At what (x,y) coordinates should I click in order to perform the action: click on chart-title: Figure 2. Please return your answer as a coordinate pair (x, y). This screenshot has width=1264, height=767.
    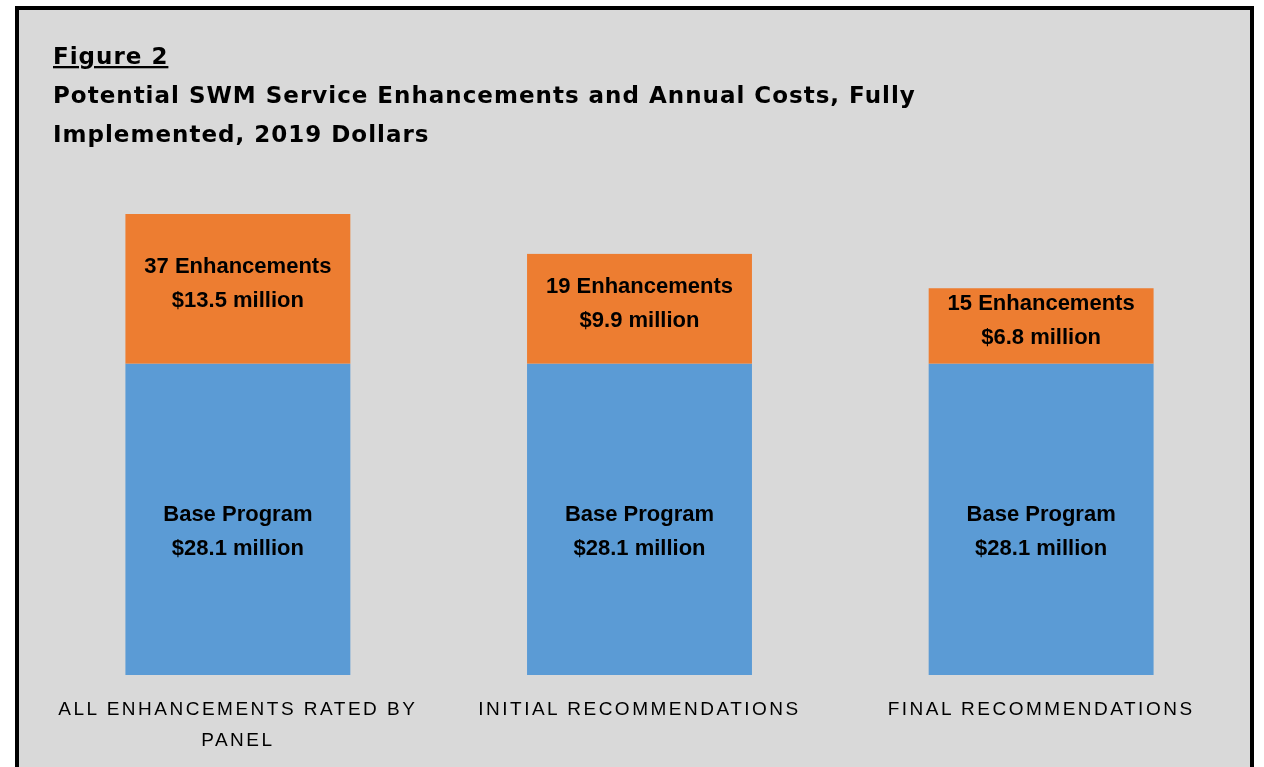
    Looking at the image, I should click on (111, 56).